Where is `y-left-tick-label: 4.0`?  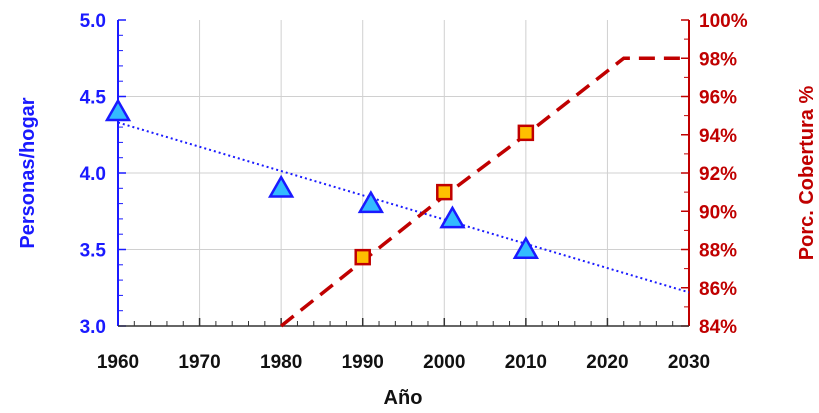 y-left-tick-label: 4.0 is located at coordinates (93, 174).